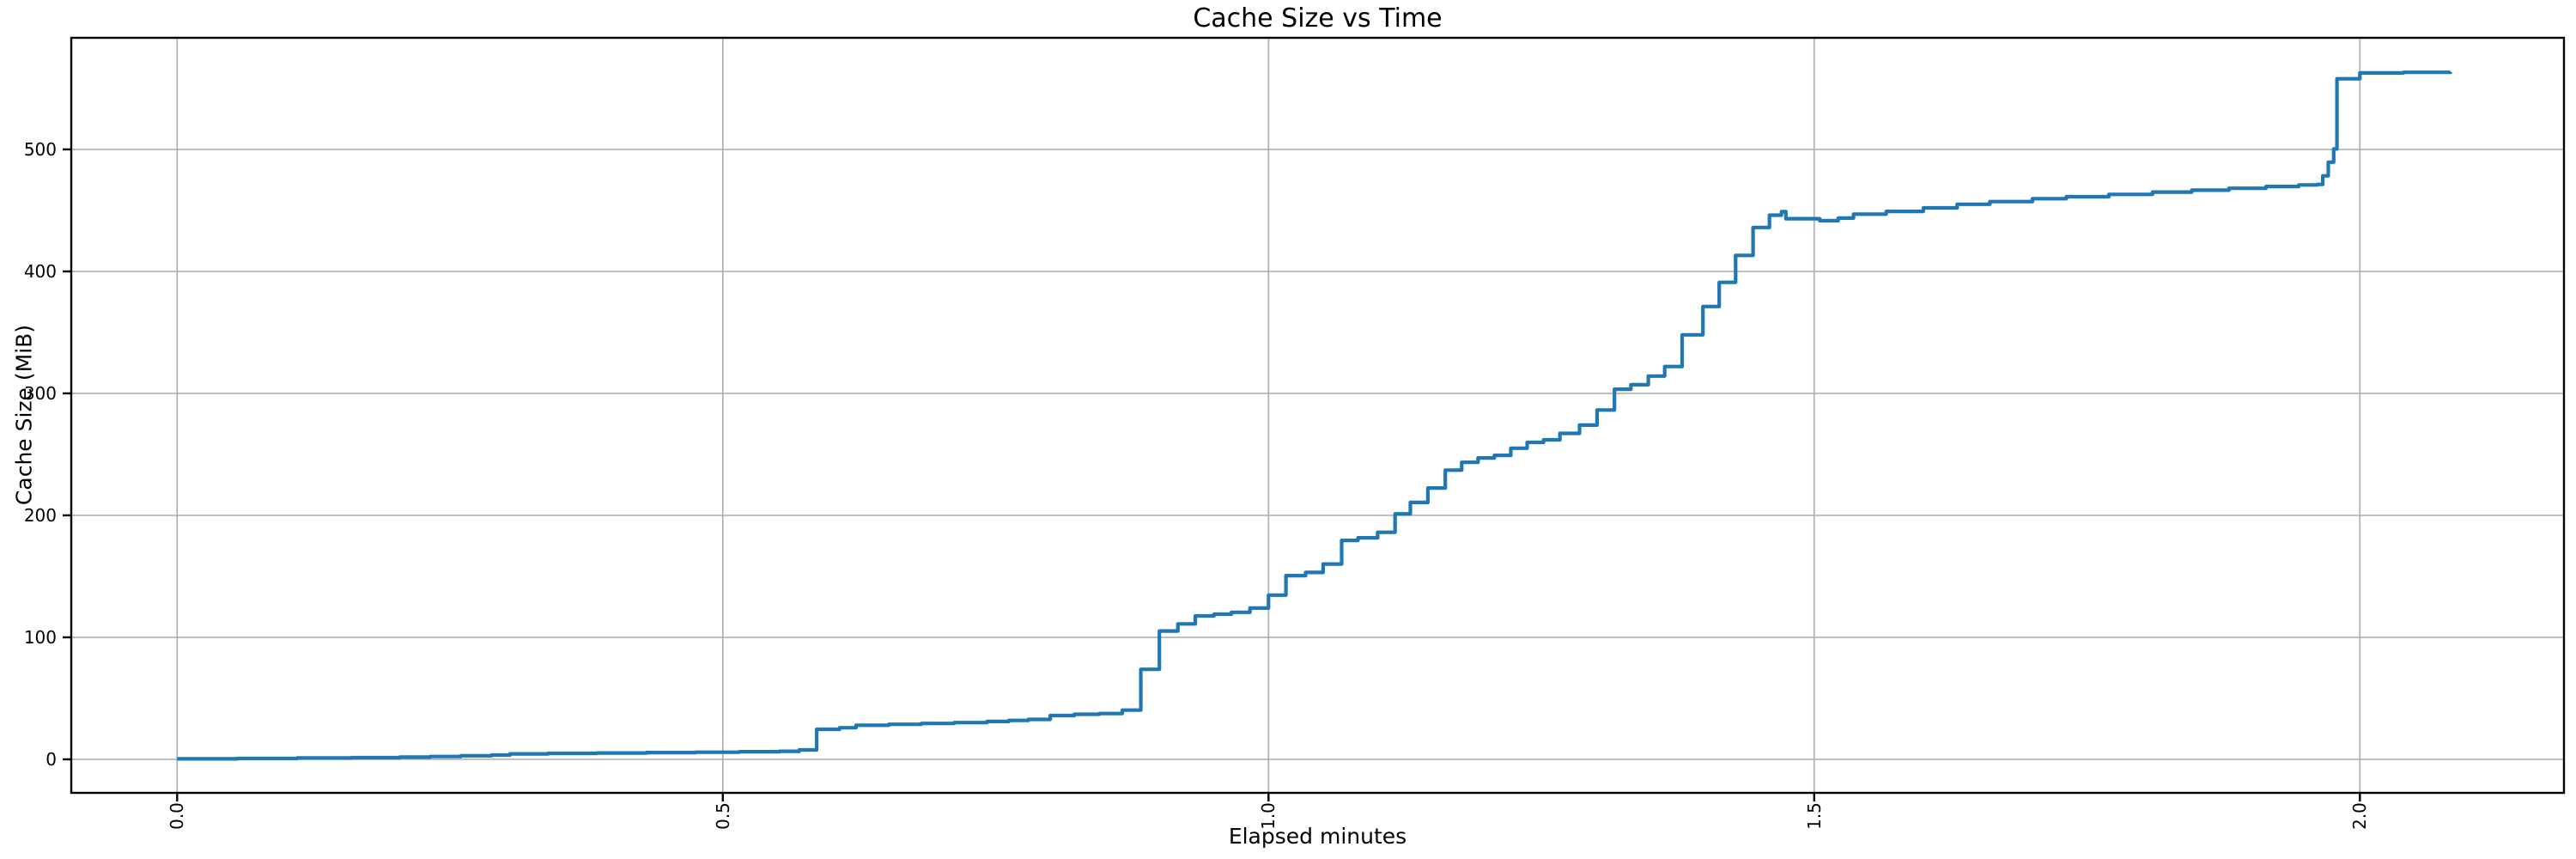 This screenshot has height=859, width=2576. What do you see at coordinates (40, 271) in the screenshot?
I see `y-tick-label: 400` at bounding box center [40, 271].